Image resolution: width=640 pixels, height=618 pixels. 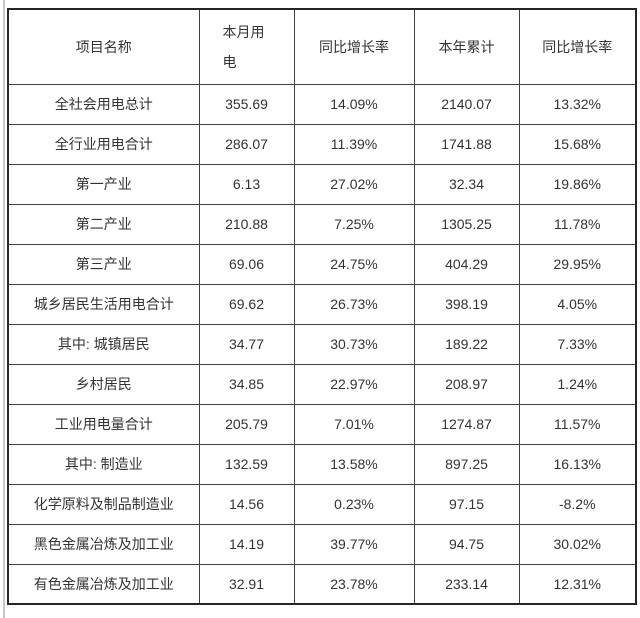 I want to click on cell-month-yoy-rate: 7.25%, so click(x=354, y=224).